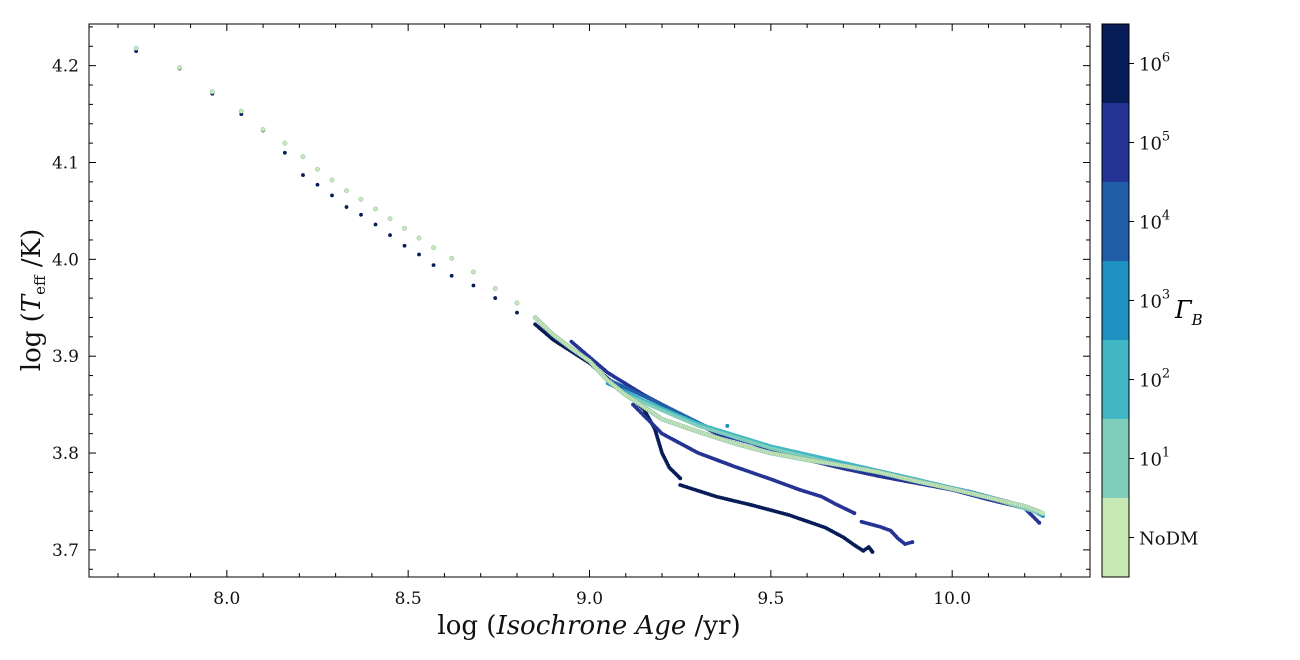 This screenshot has width=1300, height=660. Describe the element at coordinates (65, 309) in the screenshot. I see `y-tick-labels: 3.7 3.8 3.9 4.0 4.1 4.2` at that location.